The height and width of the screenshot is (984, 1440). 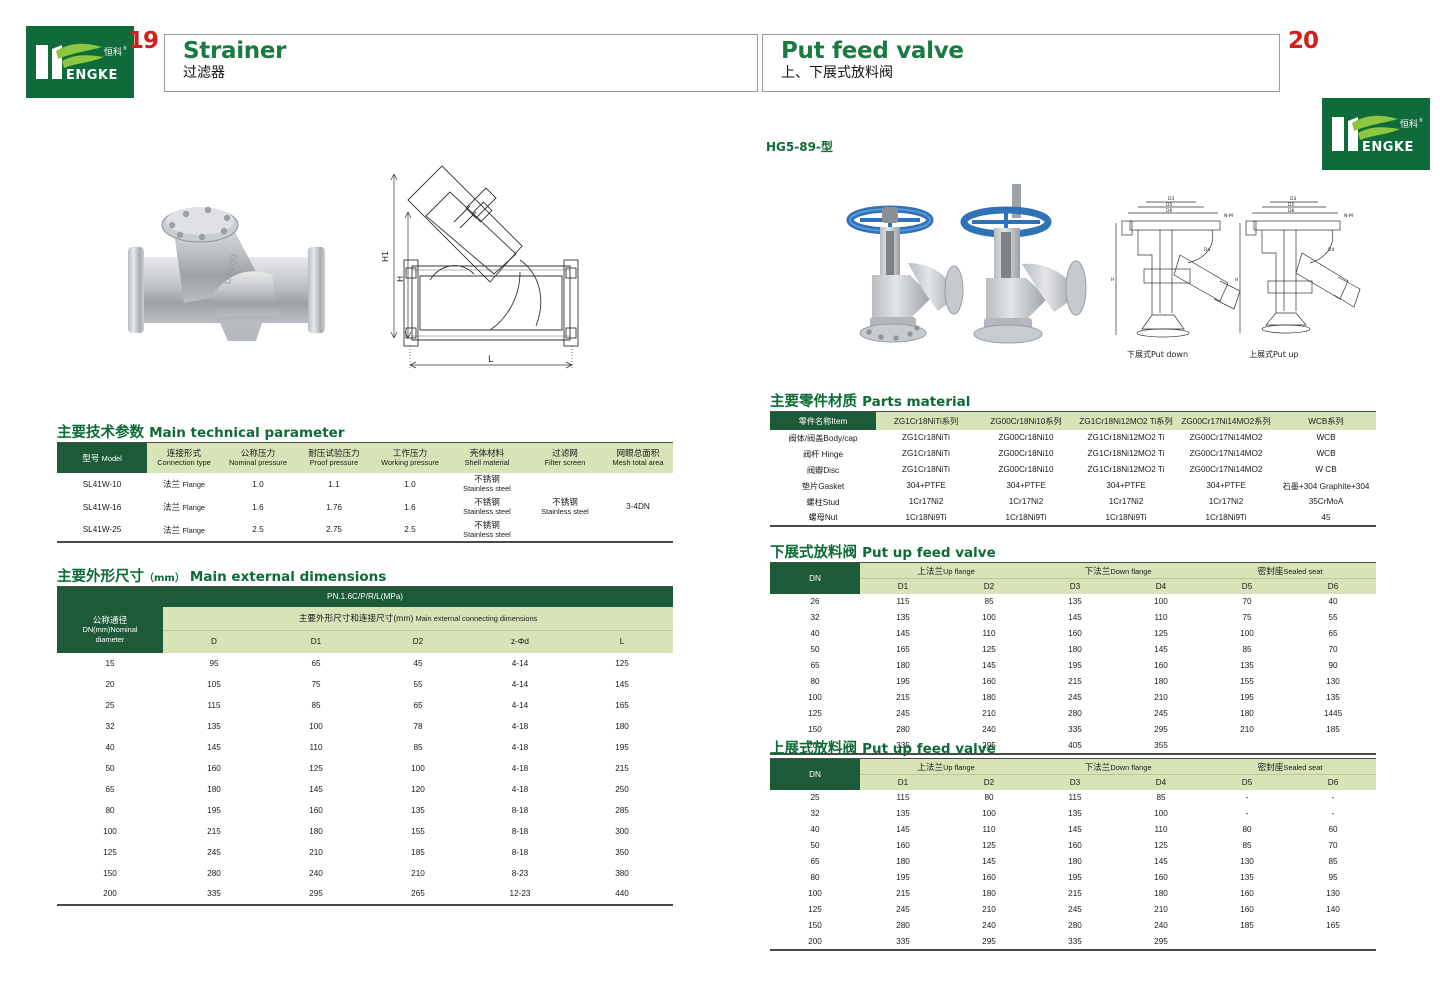 I want to click on down-valve-cell: 110, so click(x=1161, y=617).